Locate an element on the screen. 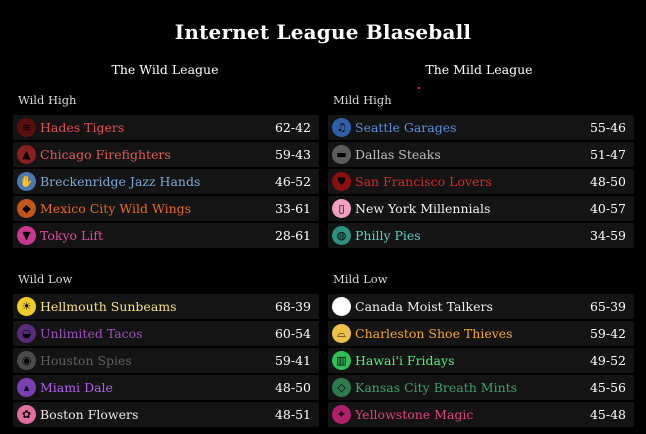 Image resolution: width=646 pixels, height=434 pixels. team-record: 33-61 is located at coordinates (292, 208).